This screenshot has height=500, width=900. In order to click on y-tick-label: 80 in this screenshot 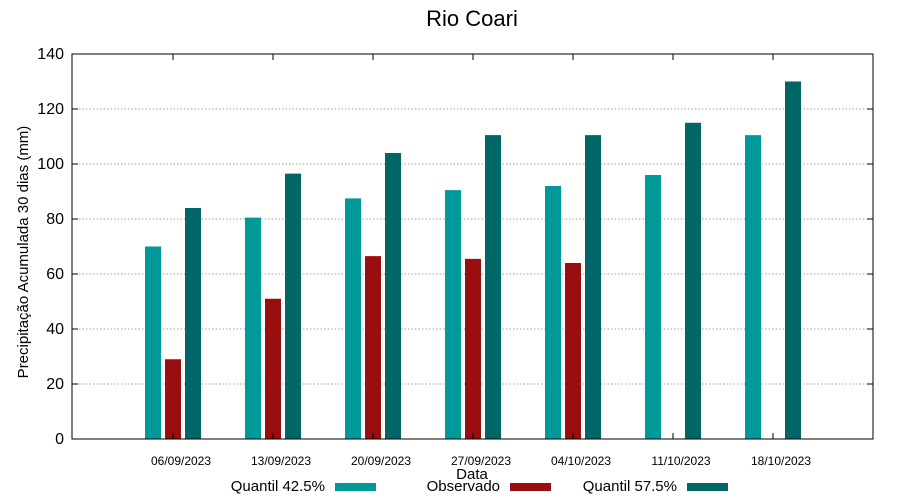, I will do `click(55, 219)`.